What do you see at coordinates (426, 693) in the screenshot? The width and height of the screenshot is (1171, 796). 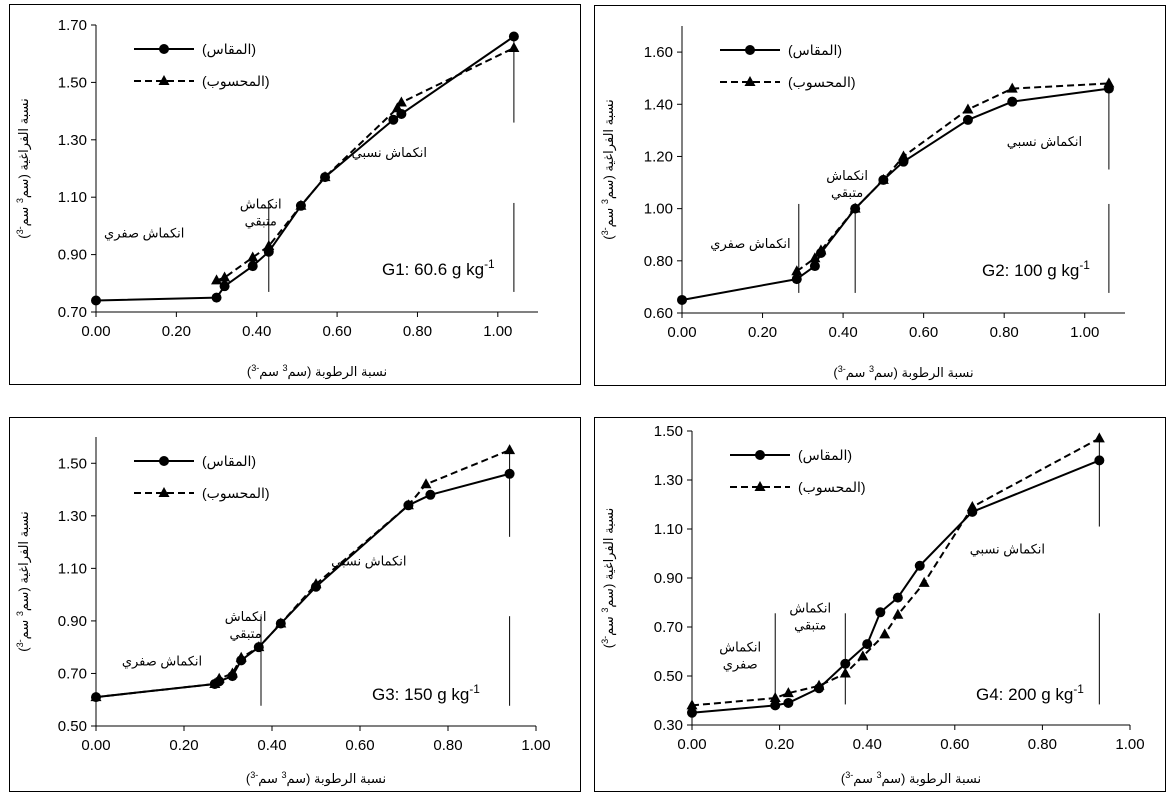 I see `group-label: G3: 150 g kg-1` at bounding box center [426, 693].